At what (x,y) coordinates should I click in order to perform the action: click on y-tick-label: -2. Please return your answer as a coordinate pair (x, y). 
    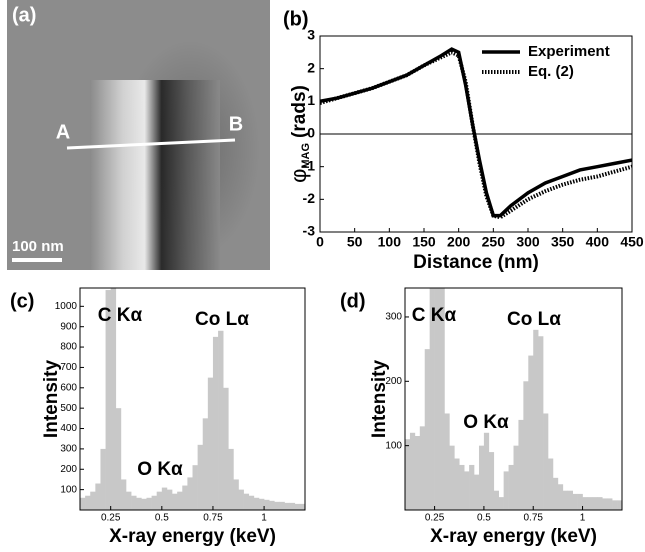
    Looking at the image, I should click on (309, 198).